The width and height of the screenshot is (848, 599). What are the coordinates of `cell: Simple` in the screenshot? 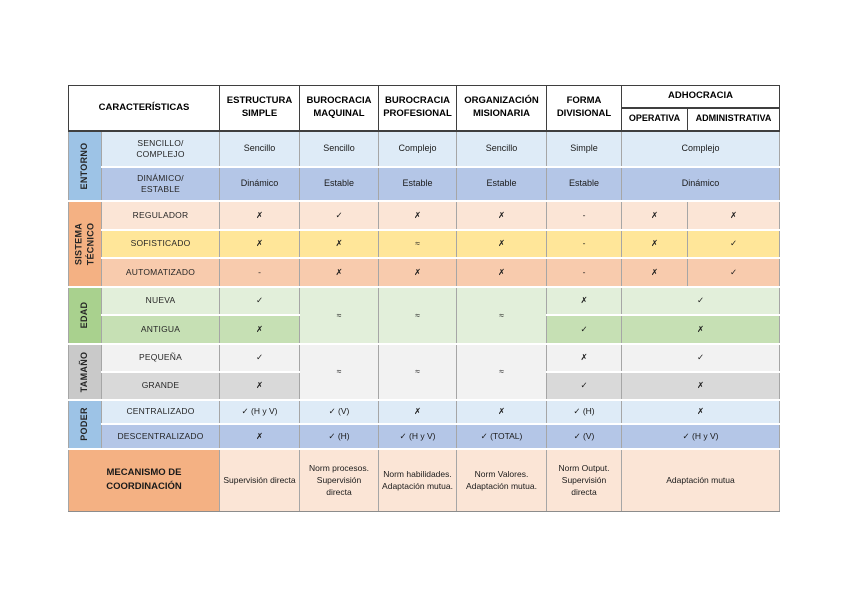 It's located at (584, 148).